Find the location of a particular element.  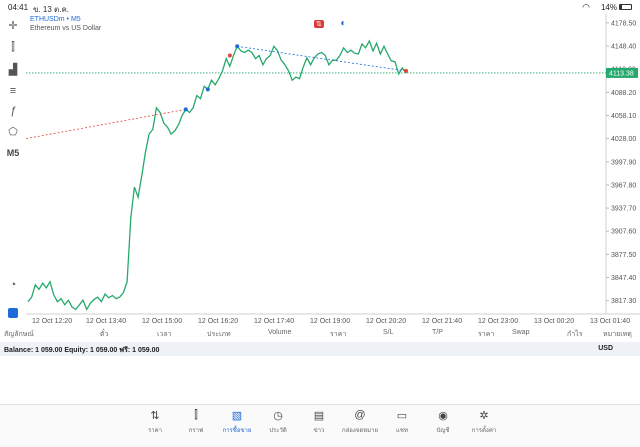

tab-settings: ✲ การตั้งค่า is located at coordinates (484, 422).